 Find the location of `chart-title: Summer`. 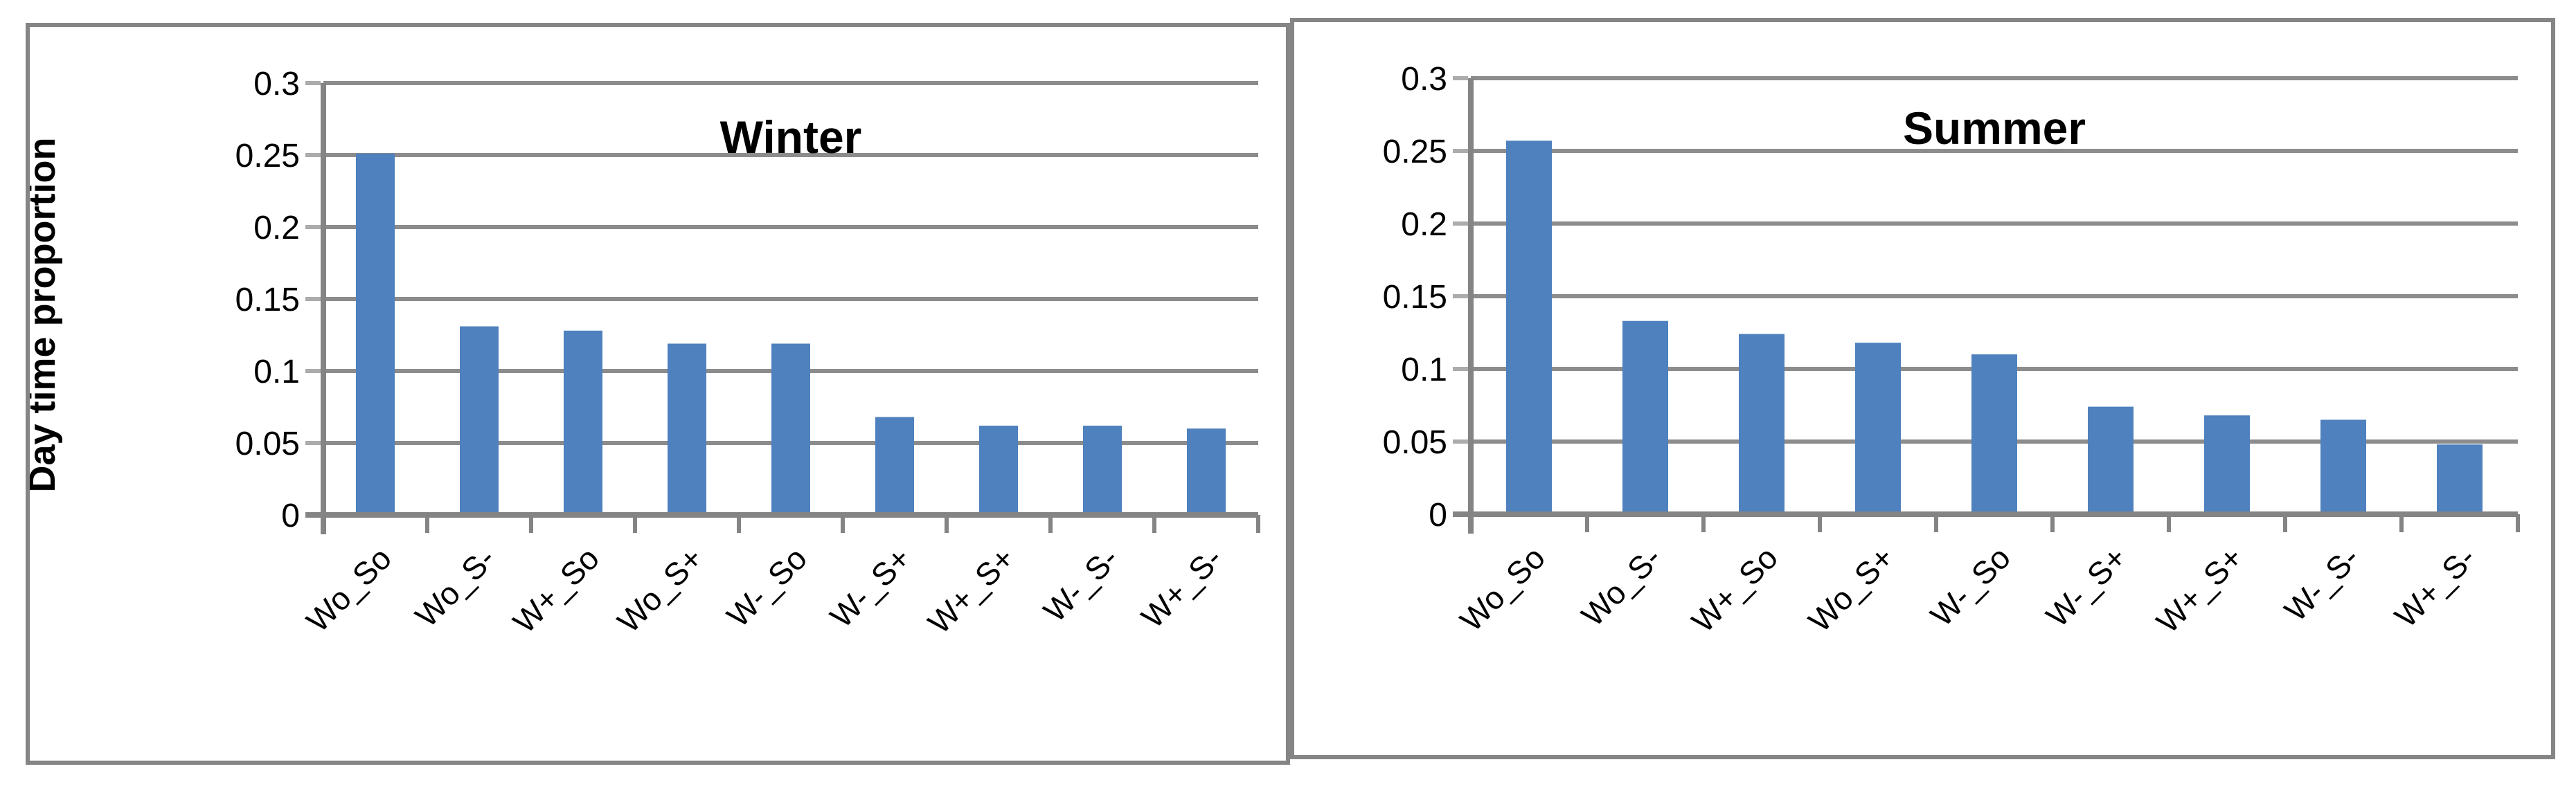

chart-title: Summer is located at coordinates (1995, 128).